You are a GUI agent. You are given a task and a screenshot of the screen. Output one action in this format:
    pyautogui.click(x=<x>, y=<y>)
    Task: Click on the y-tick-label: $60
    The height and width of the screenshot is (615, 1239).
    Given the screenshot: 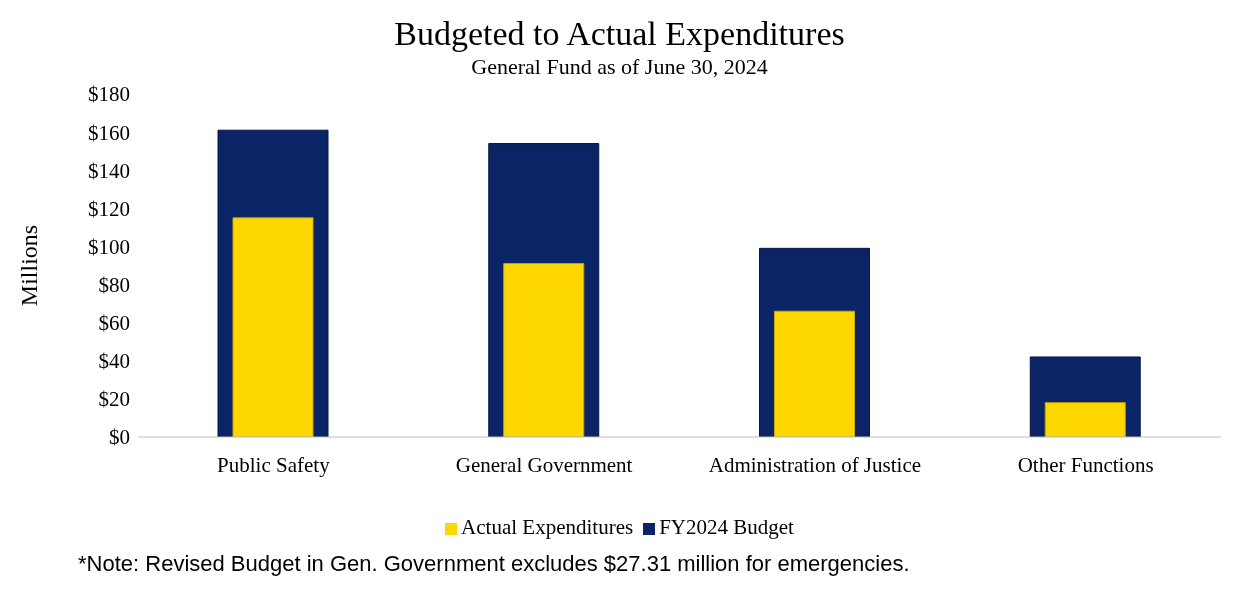 What is the action you would take?
    pyautogui.click(x=114, y=323)
    